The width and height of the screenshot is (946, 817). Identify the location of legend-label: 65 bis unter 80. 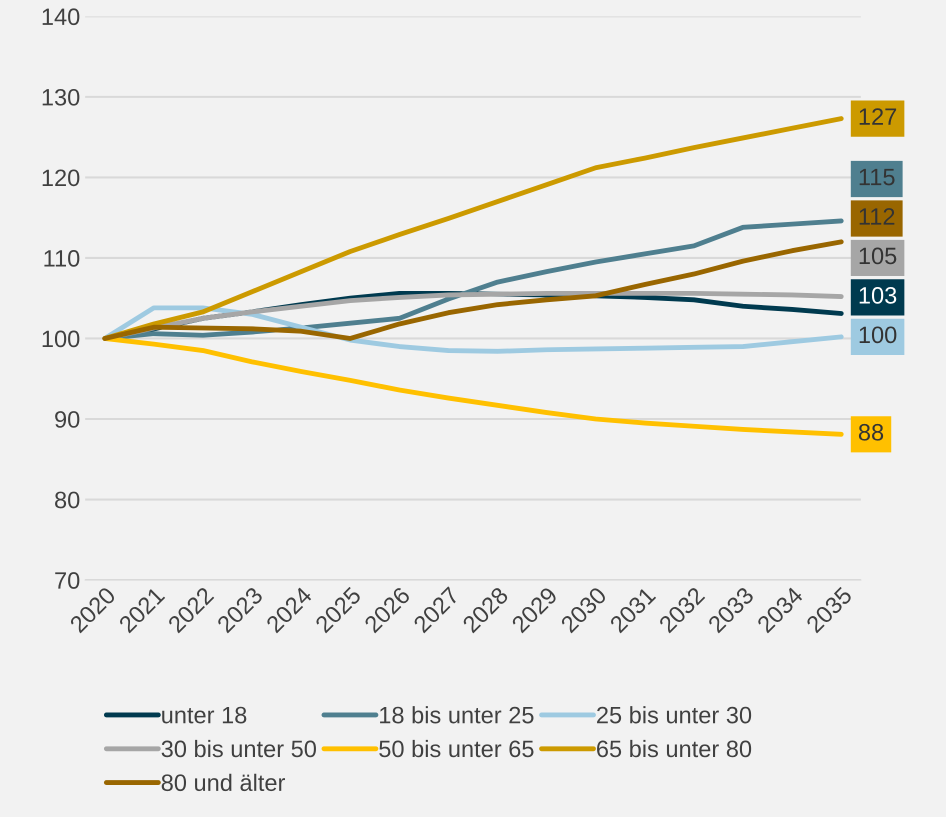
(674, 749).